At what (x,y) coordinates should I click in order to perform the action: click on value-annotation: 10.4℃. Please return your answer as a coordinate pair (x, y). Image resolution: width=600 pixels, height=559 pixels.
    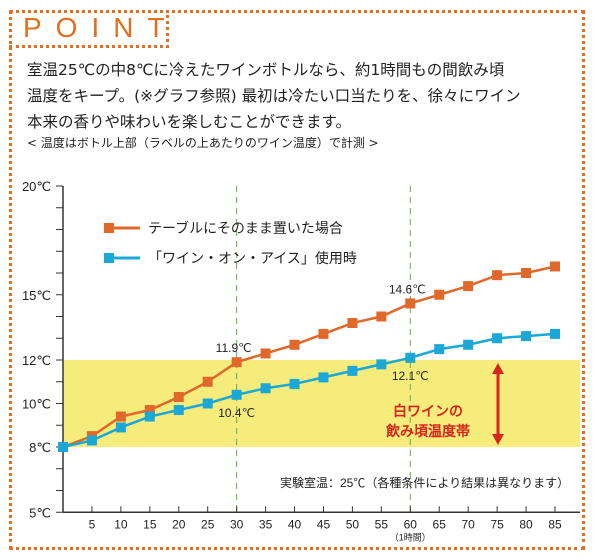
    Looking at the image, I should click on (236, 413).